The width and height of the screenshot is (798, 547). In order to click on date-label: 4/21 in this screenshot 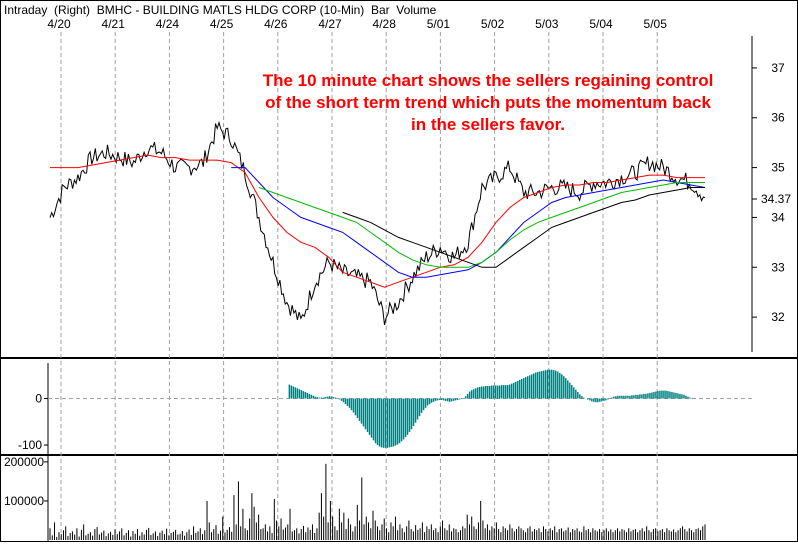, I will do `click(114, 24)`.